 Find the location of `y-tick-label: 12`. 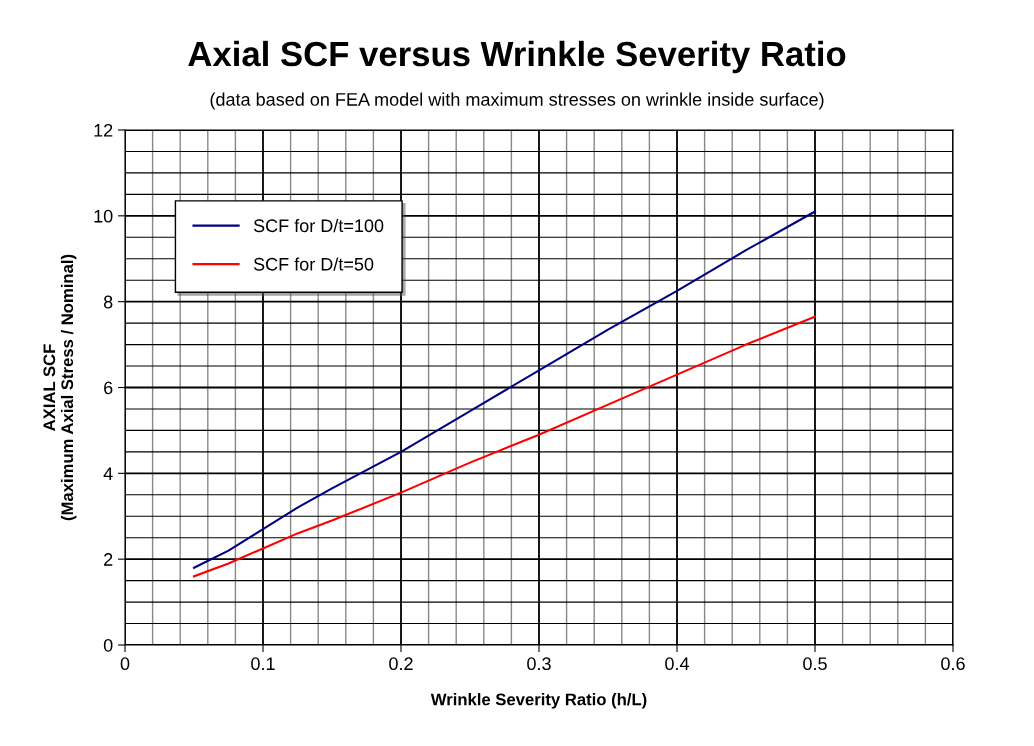

y-tick-label: 12 is located at coordinates (103, 130).